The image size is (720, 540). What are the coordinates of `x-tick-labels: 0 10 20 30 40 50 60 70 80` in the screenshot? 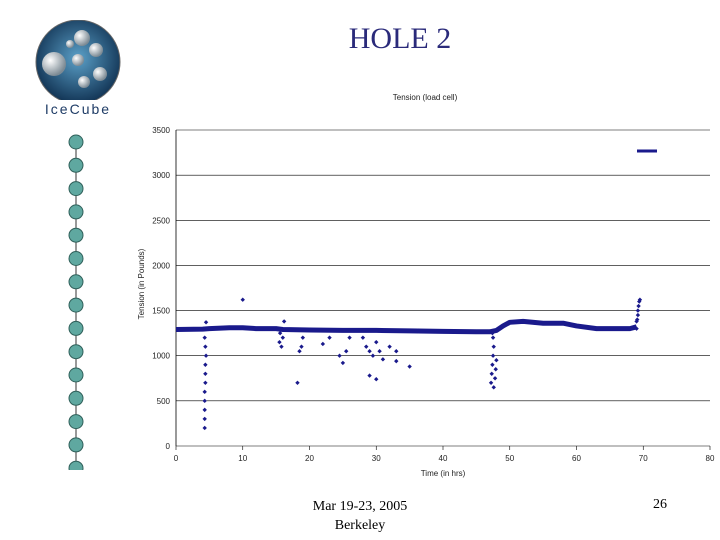 It's located at (444, 458).